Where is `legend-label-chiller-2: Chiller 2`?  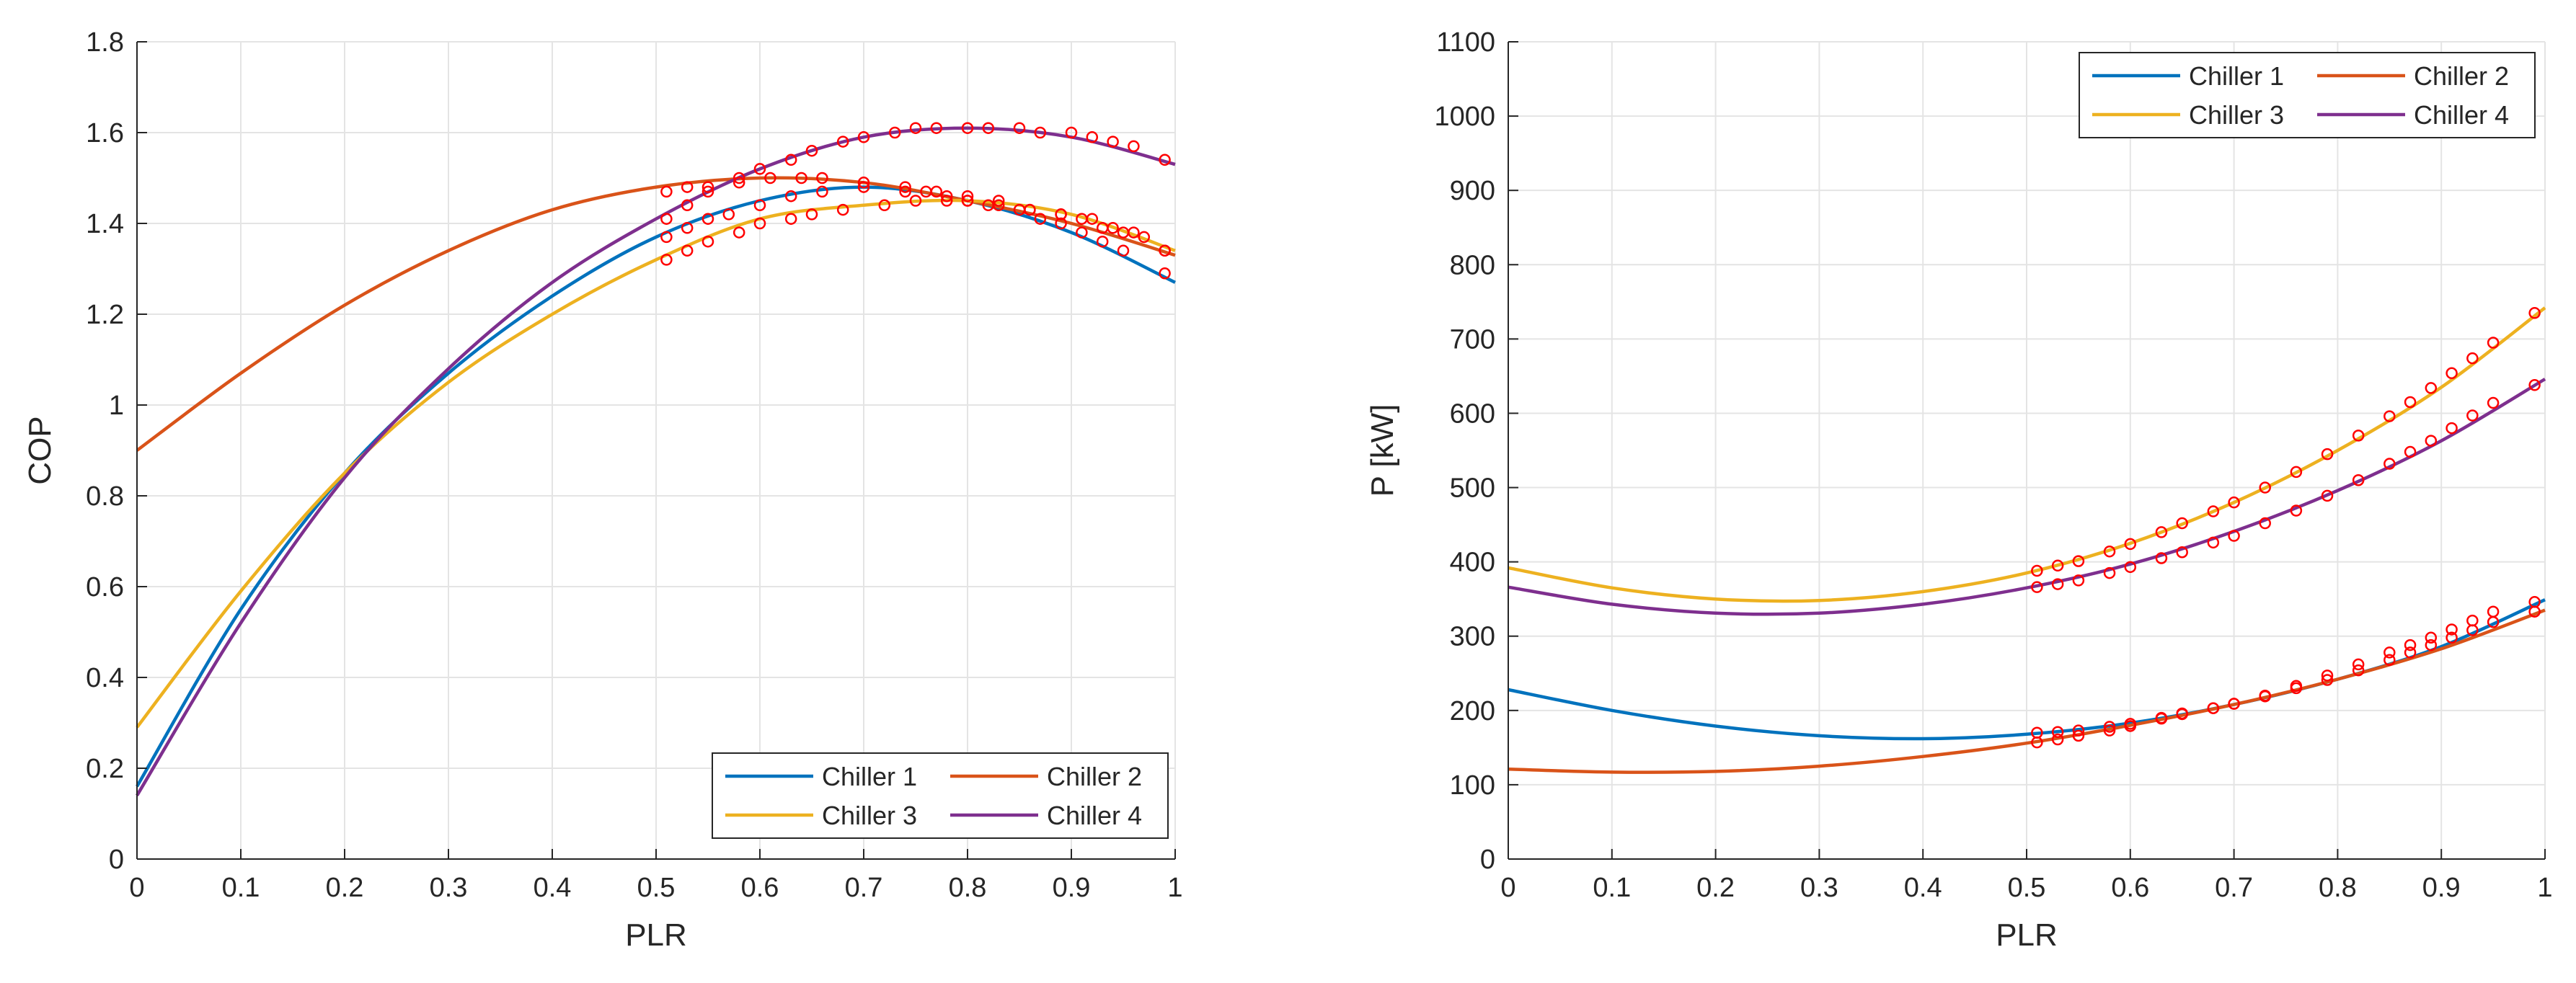 legend-label-chiller-2: Chiller 2 is located at coordinates (1094, 776).